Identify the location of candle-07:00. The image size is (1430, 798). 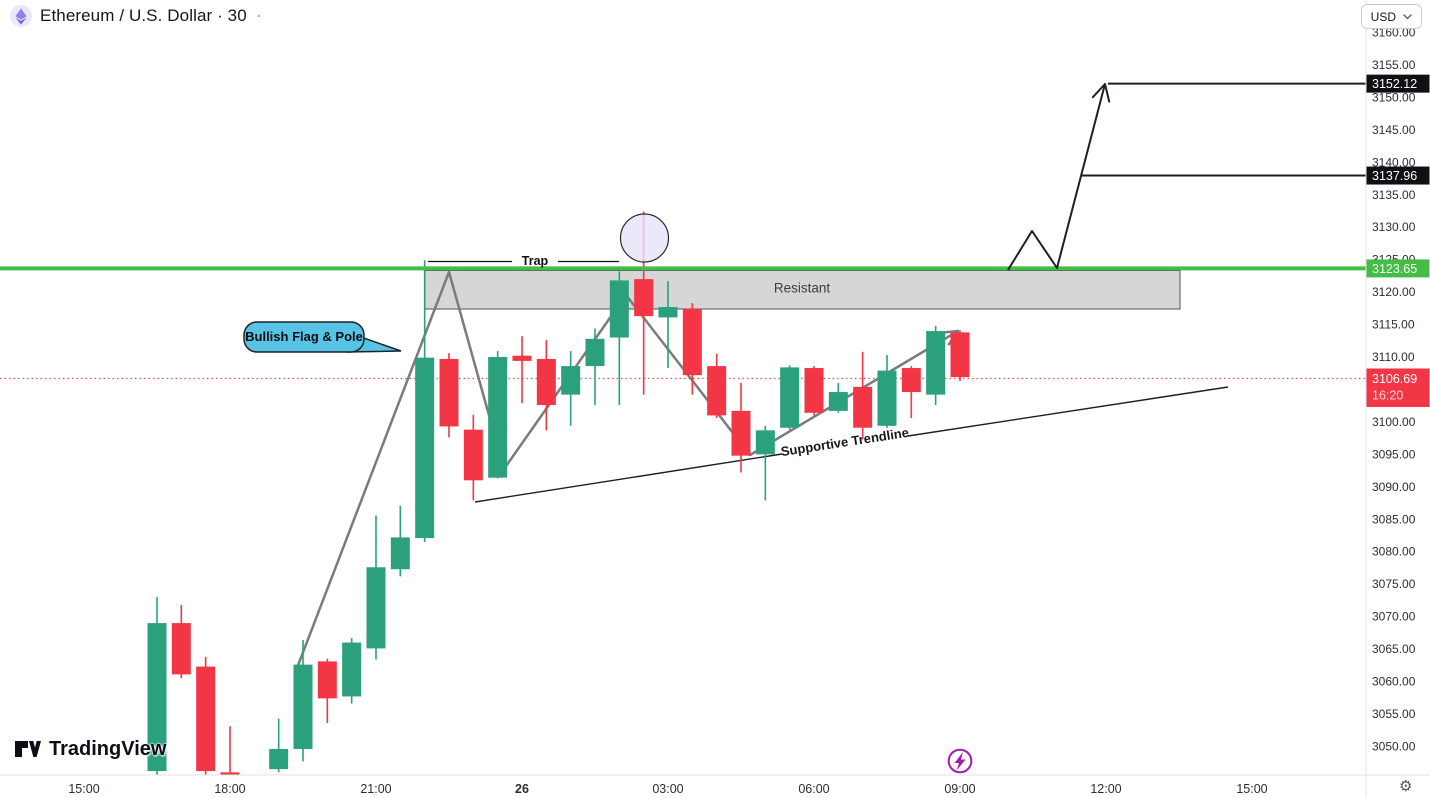
(863, 395).